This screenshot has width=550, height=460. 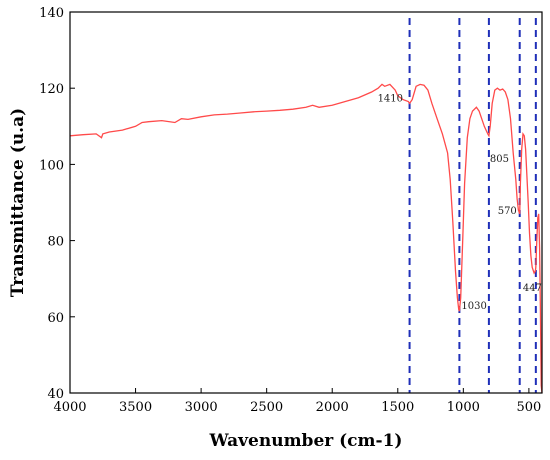 What do you see at coordinates (297, 401) in the screenshot?
I see `x-axis: 4000 3500 3000 2500 2000 1500 1000 500` at bounding box center [297, 401].